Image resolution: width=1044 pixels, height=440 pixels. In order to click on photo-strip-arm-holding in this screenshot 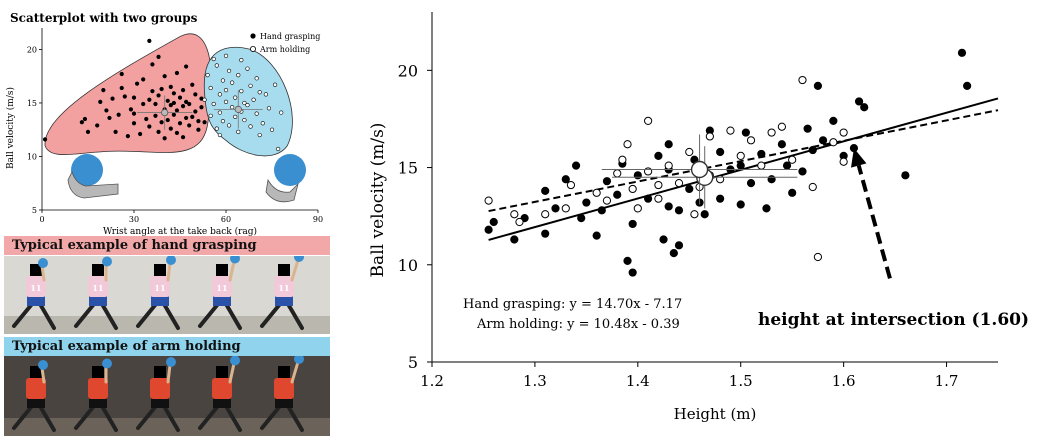, I will do `click(167, 396)`.